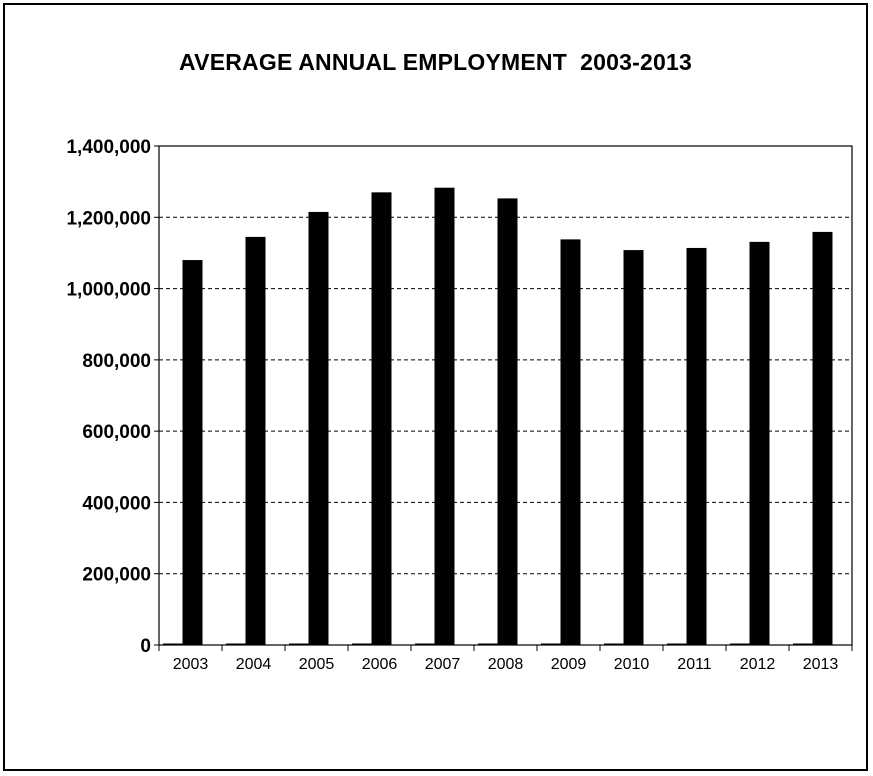 This screenshot has height=776, width=873. Describe the element at coordinates (694, 664) in the screenshot. I see `x-tick-label: 2011` at that location.